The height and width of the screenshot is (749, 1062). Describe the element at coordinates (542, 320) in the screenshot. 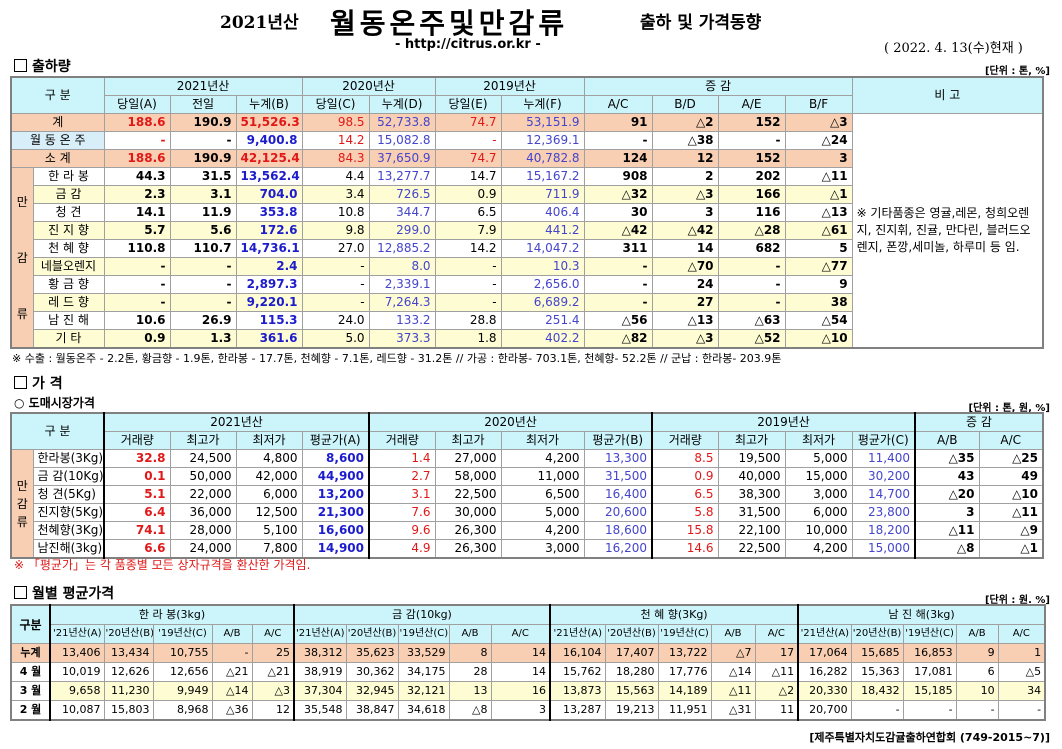

I see `value-cell: 251.4` at that location.